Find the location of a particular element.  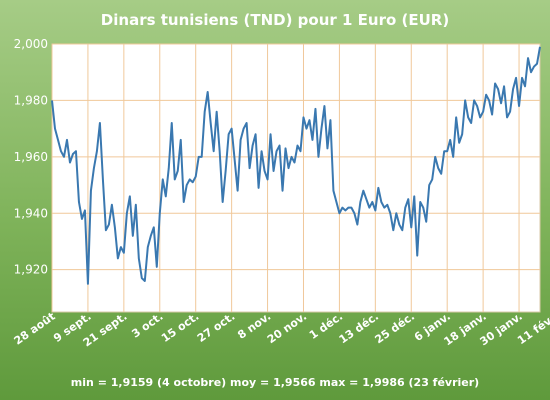

x-tick-label: 15 oct. is located at coordinates (180, 327).